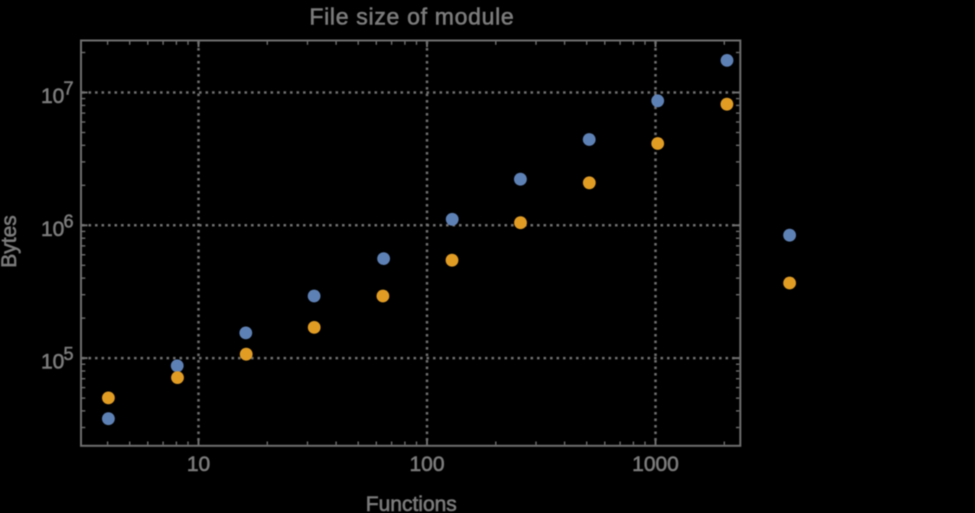 The image size is (975, 513). Describe the element at coordinates (426, 464) in the screenshot. I see `svg-text: 100` at that location.